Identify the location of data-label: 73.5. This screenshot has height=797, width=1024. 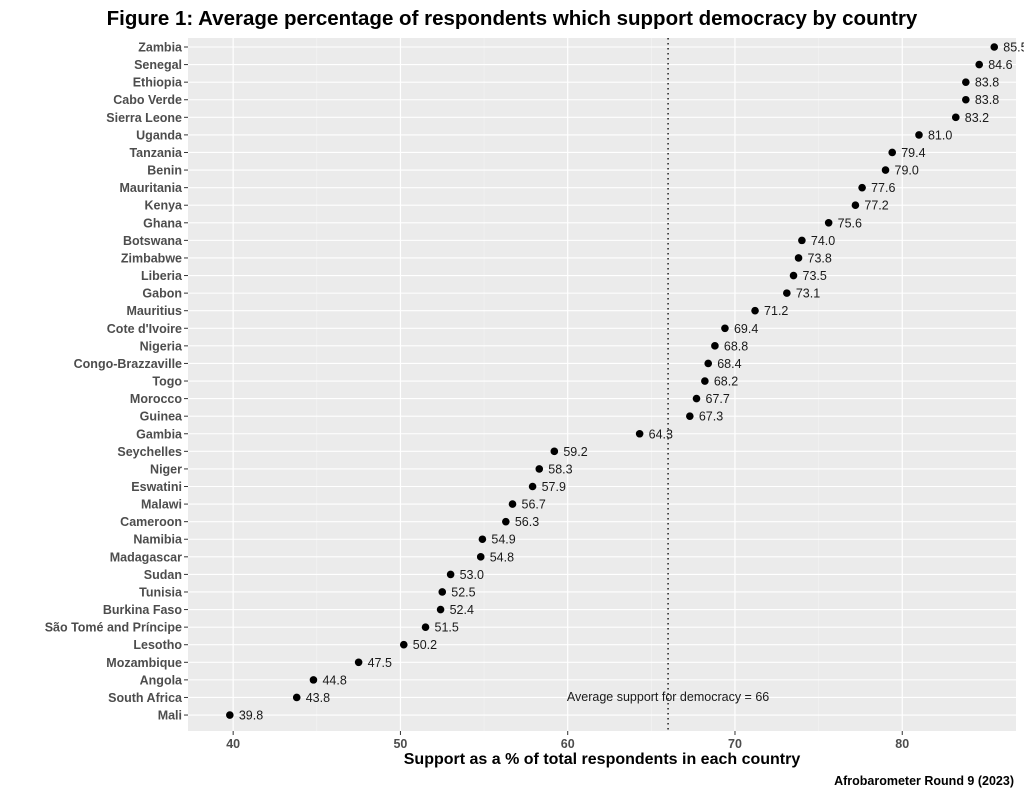
(815, 276).